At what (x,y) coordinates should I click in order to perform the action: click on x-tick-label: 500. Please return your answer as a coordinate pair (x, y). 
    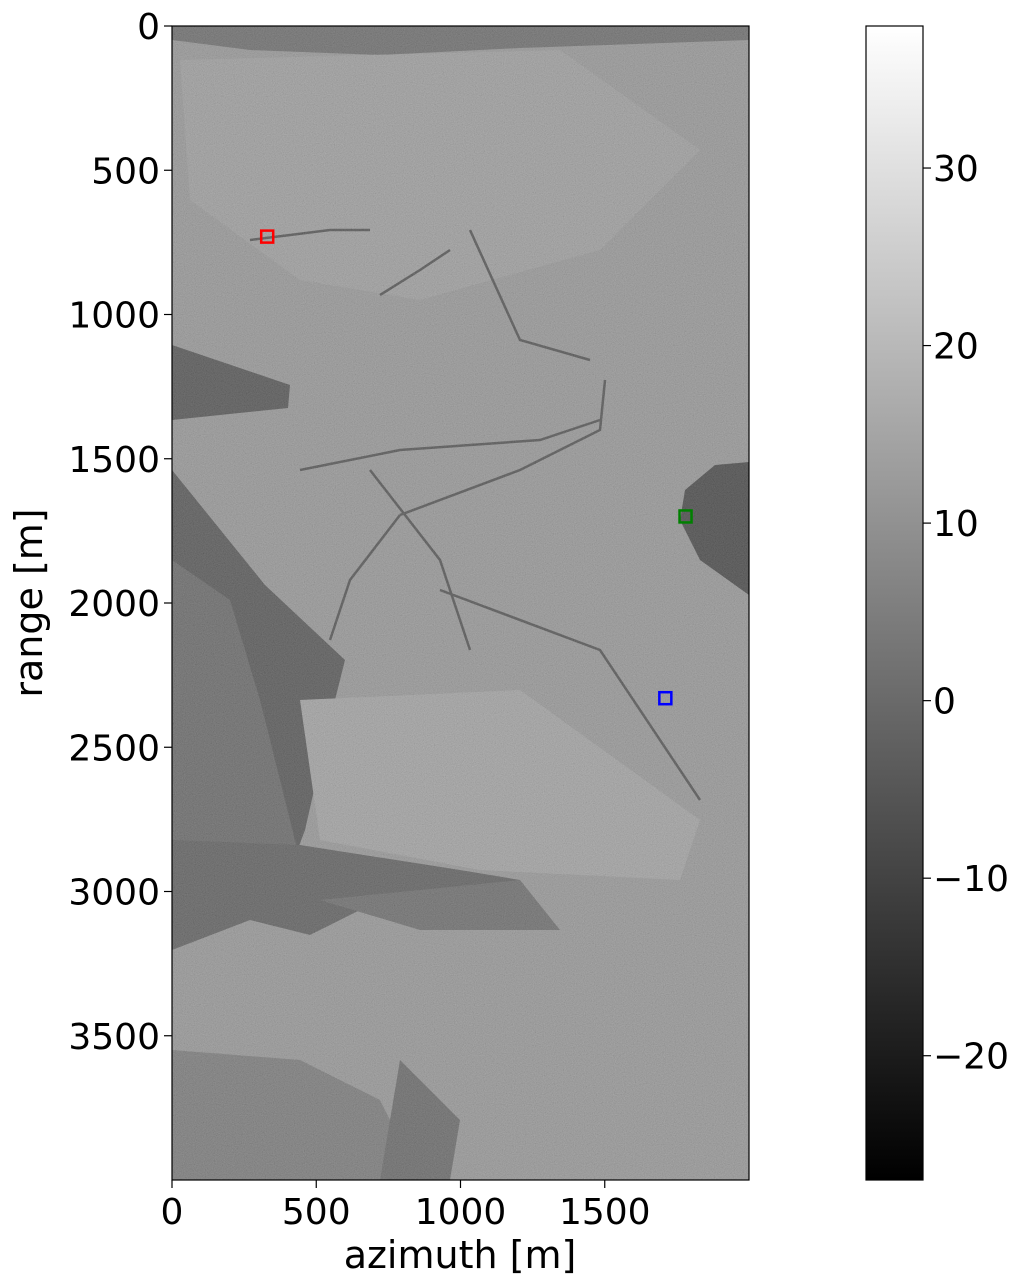
    Looking at the image, I should click on (316, 1212).